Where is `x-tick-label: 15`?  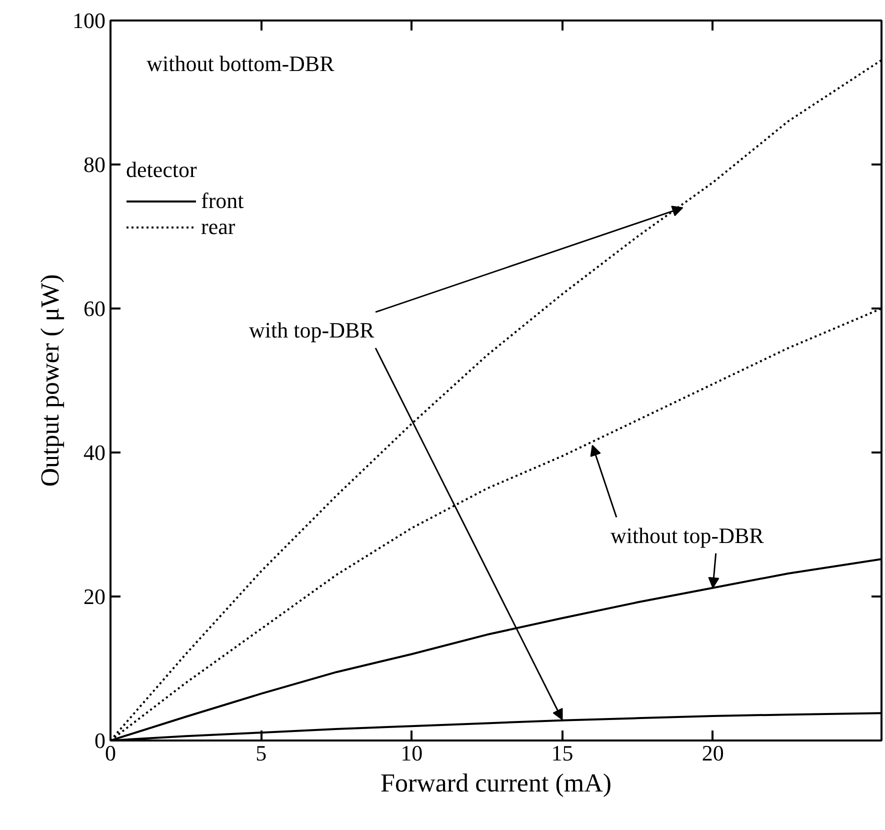
x-tick-label: 15 is located at coordinates (562, 753).